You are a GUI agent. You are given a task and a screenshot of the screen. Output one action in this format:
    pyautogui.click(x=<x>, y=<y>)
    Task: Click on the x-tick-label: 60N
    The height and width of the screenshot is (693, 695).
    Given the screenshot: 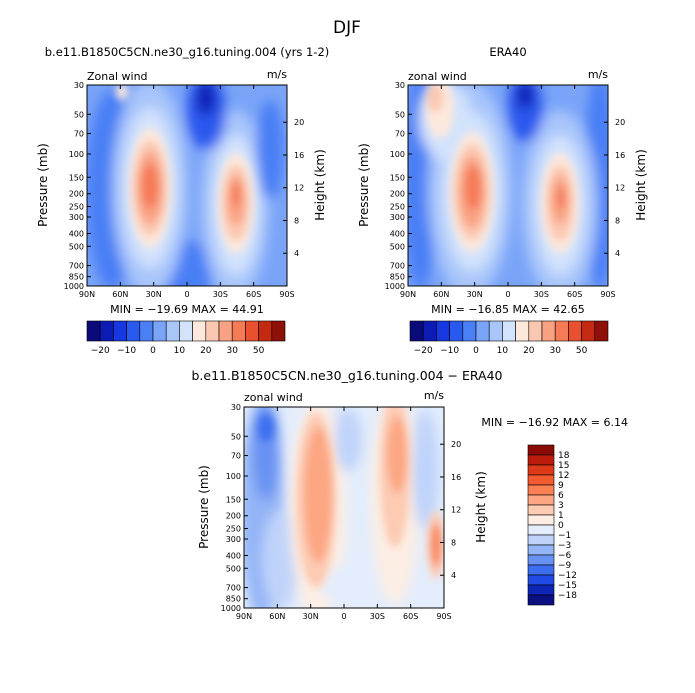 What is the action you would take?
    pyautogui.click(x=277, y=616)
    